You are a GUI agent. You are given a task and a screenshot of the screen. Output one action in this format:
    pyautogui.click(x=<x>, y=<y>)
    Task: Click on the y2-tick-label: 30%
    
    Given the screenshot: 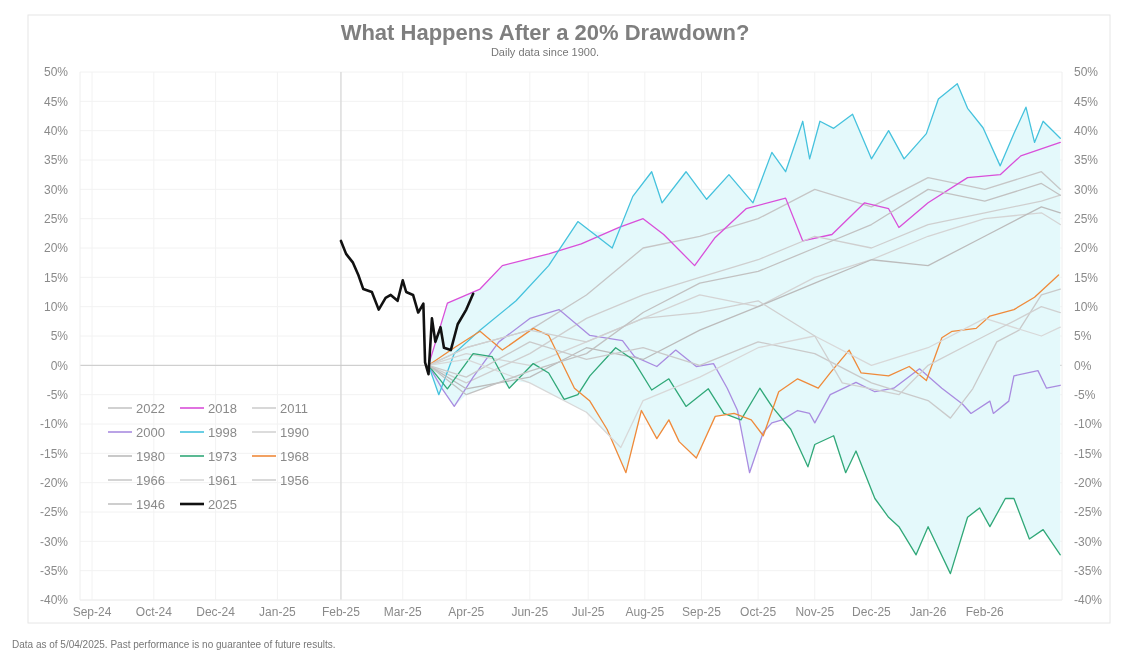 What is the action you would take?
    pyautogui.click(x=1086, y=189)
    